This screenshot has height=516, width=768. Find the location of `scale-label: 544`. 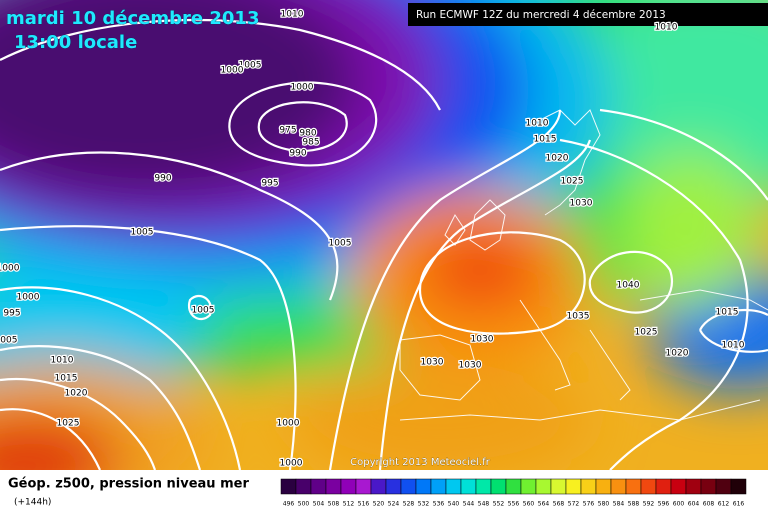

scale-label: 544 is located at coordinates (469, 504).